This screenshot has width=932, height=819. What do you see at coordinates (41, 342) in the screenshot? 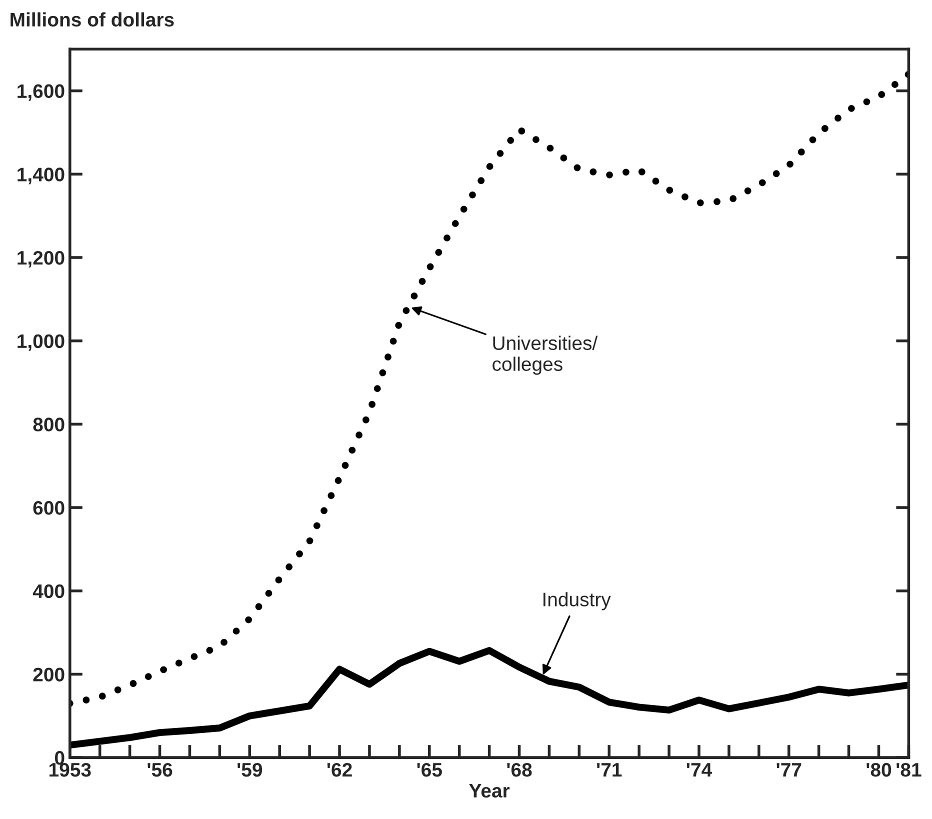
I see `y-tick-label: 1,000` at bounding box center [41, 342].